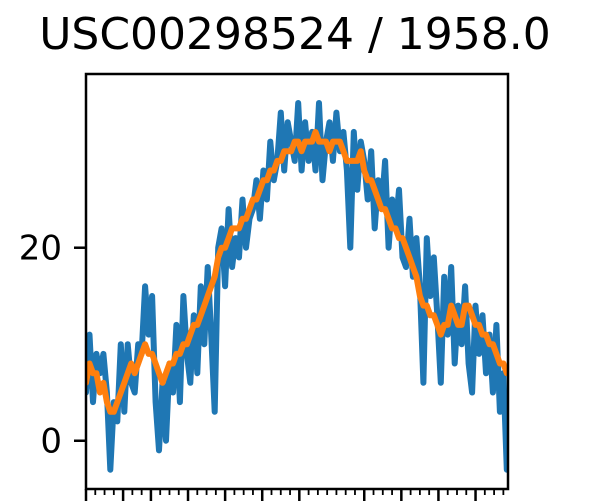  I want to click on y-tick-label: 20, so click(40, 249).